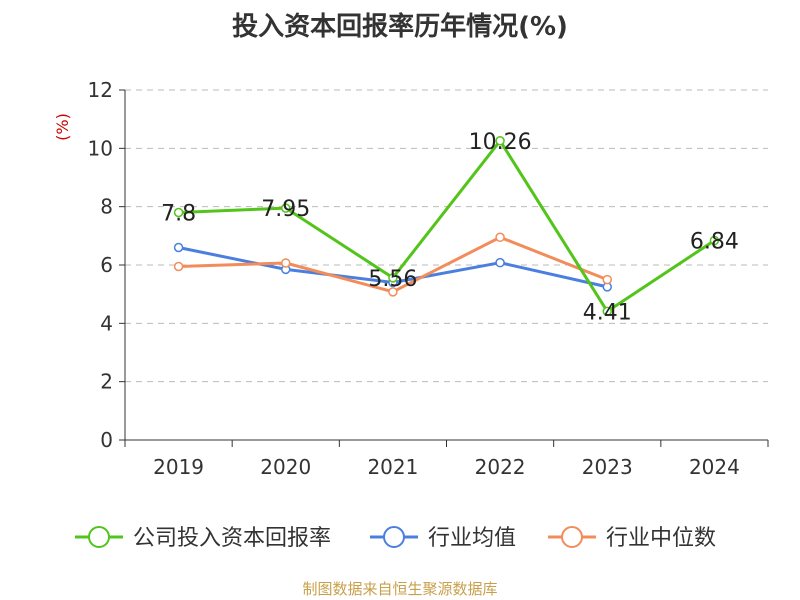 The width and height of the screenshot is (800, 600). What do you see at coordinates (472, 538) in the screenshot?
I see `legend-label: 行业均值` at bounding box center [472, 538].